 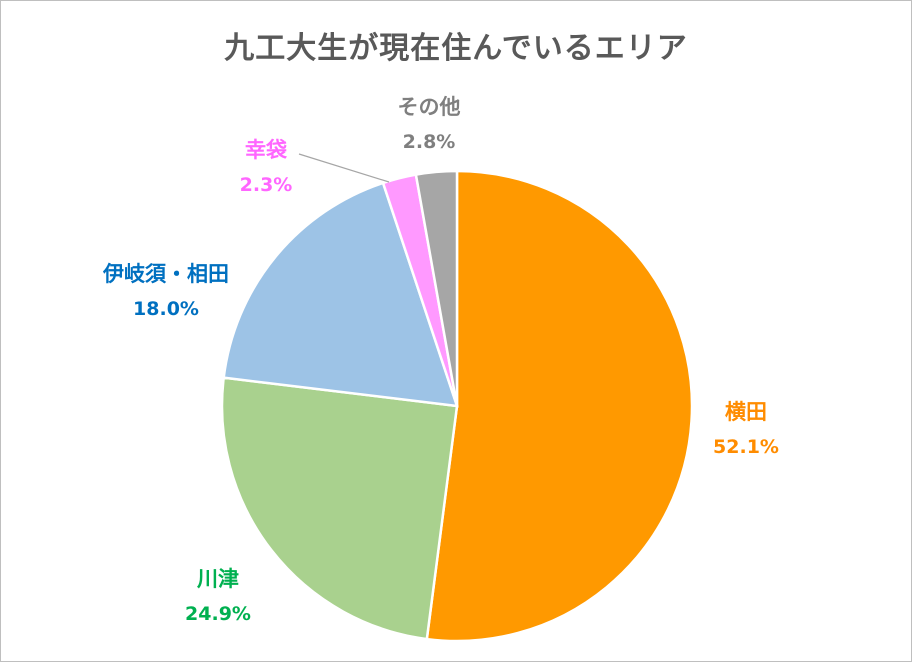 What do you see at coordinates (218, 614) in the screenshot?
I see `slice-value: 24.9%` at bounding box center [218, 614].